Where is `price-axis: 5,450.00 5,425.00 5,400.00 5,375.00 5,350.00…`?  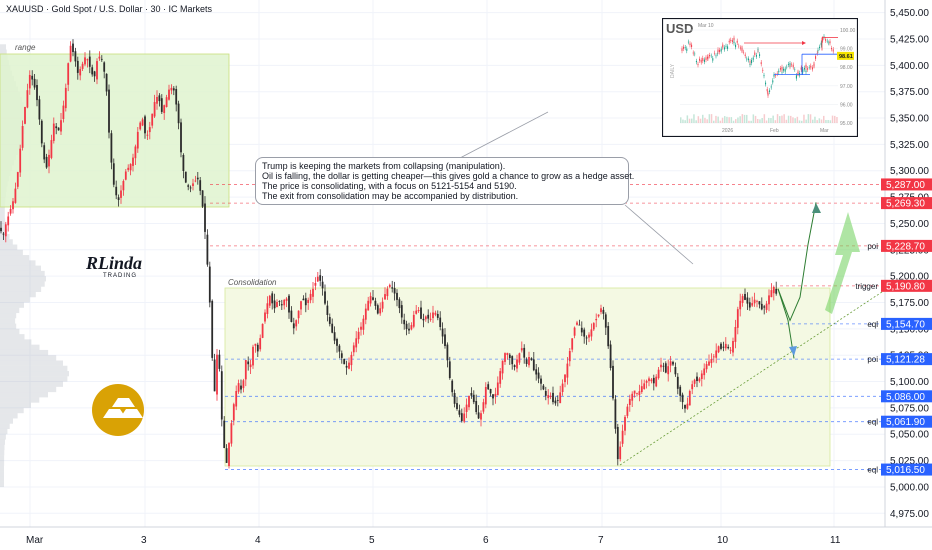
price-axis: 5,450.00 5,425.00 5,400.00 5,375.00 5,350.00… is located at coordinates (908, 275).